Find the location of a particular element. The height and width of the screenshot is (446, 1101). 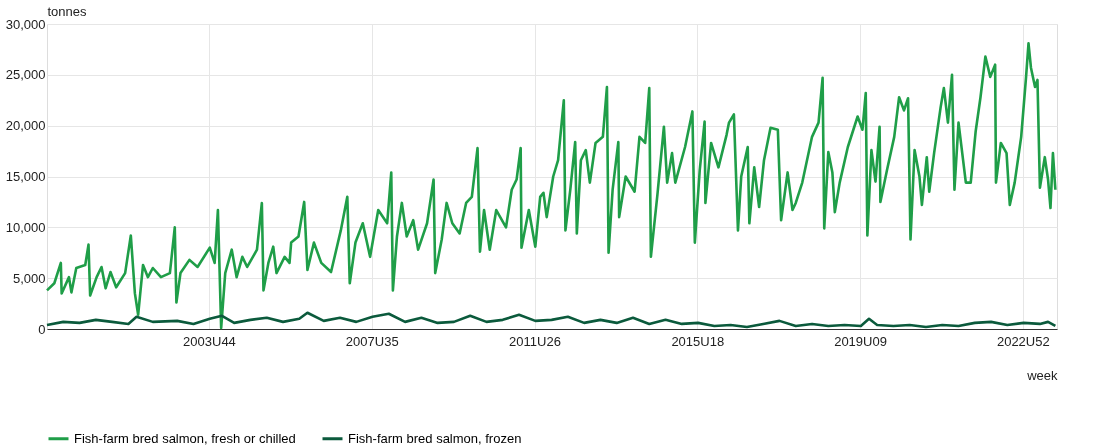

y-tick-label: 25,000 is located at coordinates (25, 75).